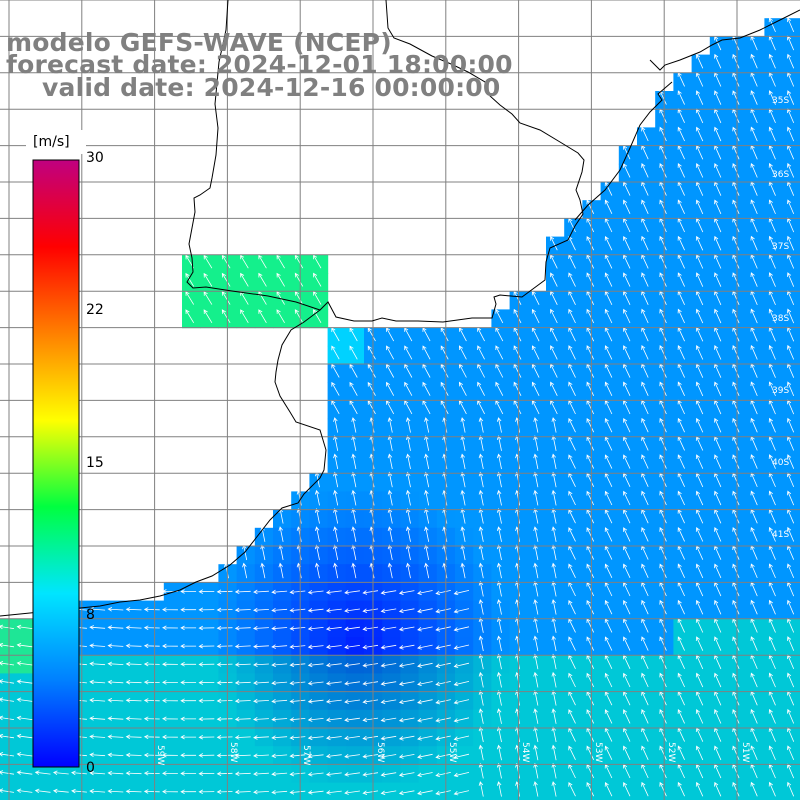 The width and height of the screenshot is (800, 800). I want to click on colorbar-tick: 22, so click(95, 310).